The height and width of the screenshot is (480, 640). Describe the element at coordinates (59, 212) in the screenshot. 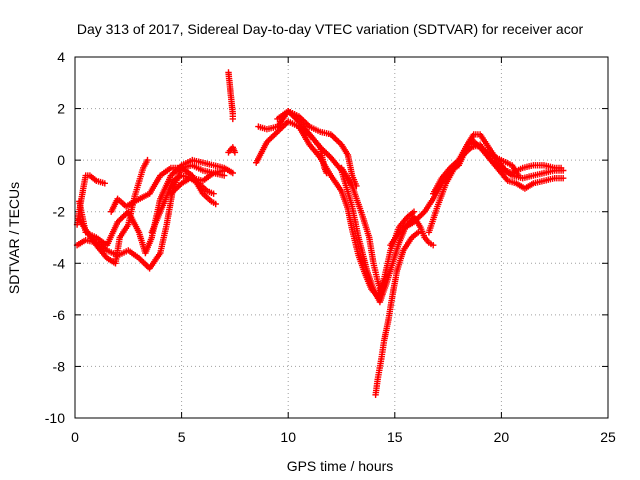

I see `y-tick-label: -2` at that location.